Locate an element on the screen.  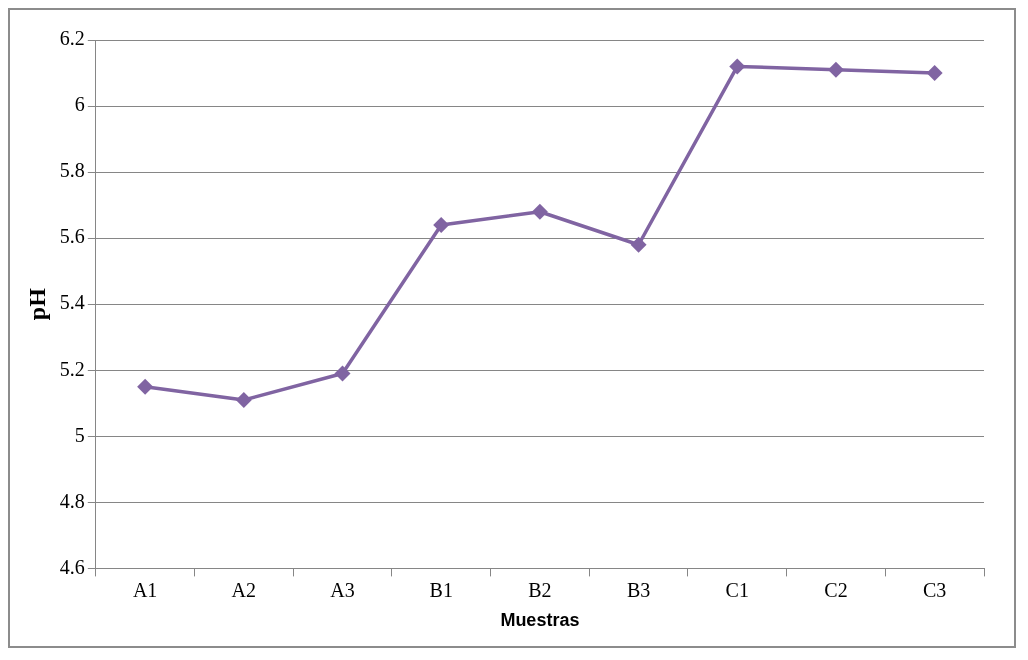
y-axis-title: pH is located at coordinates (36, 304).